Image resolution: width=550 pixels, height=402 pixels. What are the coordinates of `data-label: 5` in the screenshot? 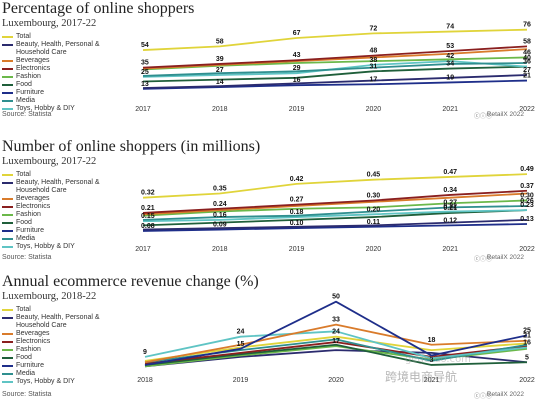 It's located at (527, 357).